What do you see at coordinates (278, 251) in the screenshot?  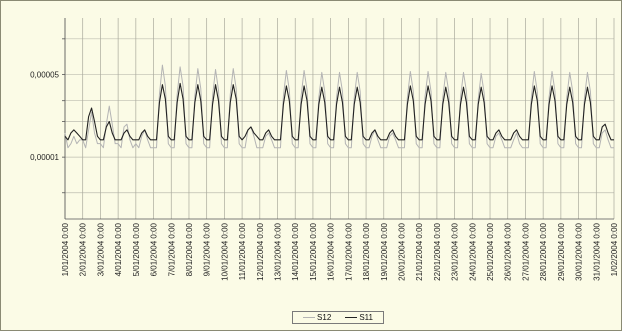 I see `x-tick-label-12: 13/01/2004 0:00` at bounding box center [278, 251].